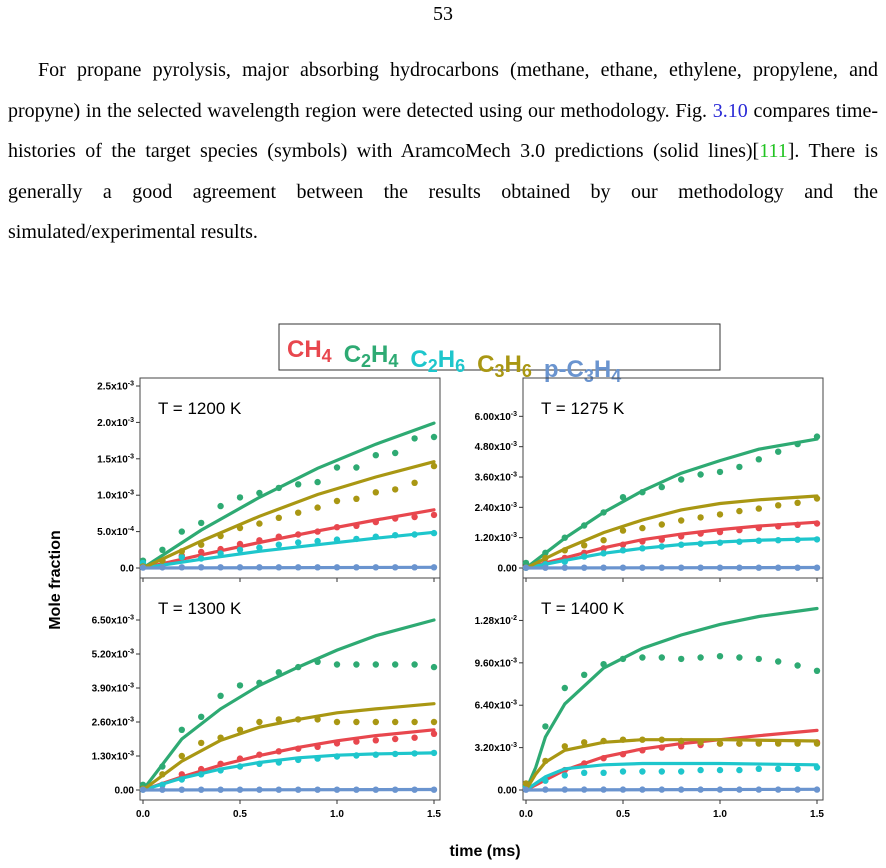 The height and width of the screenshot is (868, 886). I want to click on series-c2h6, so click(671, 776).